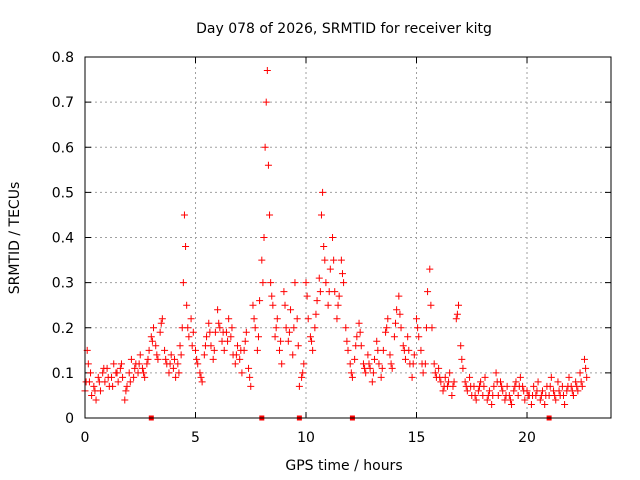  I want to click on x-tick-label: 0, so click(85, 438).